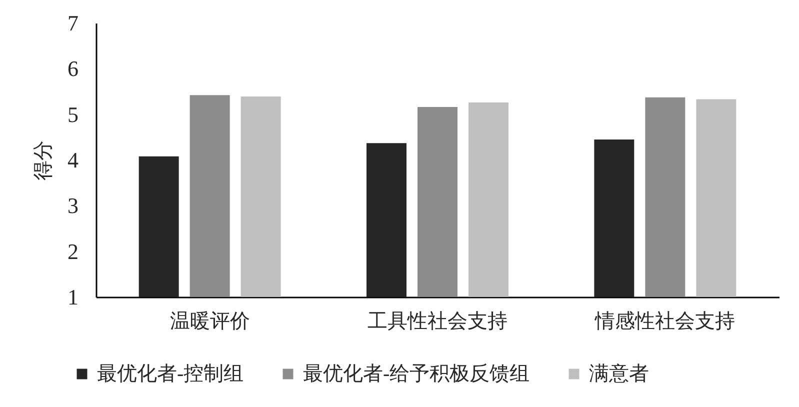 This screenshot has width=799, height=407. I want to click on y-tick-label: 2, so click(73, 251).